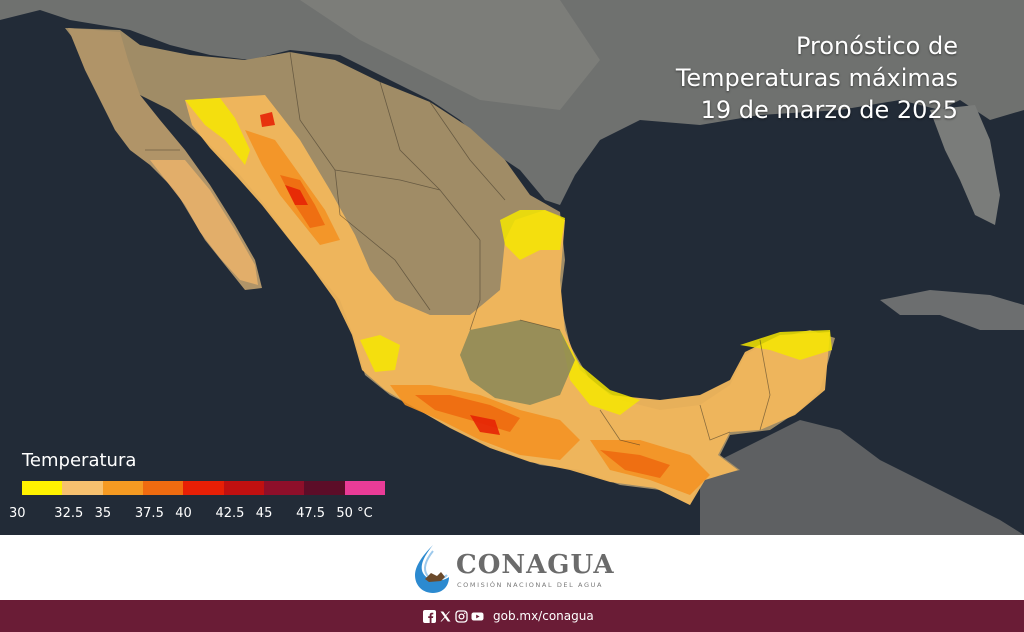 Image resolution: width=1024 pixels, height=632 pixels. What do you see at coordinates (952, 310) in the screenshot?
I see `cuba` at bounding box center [952, 310].